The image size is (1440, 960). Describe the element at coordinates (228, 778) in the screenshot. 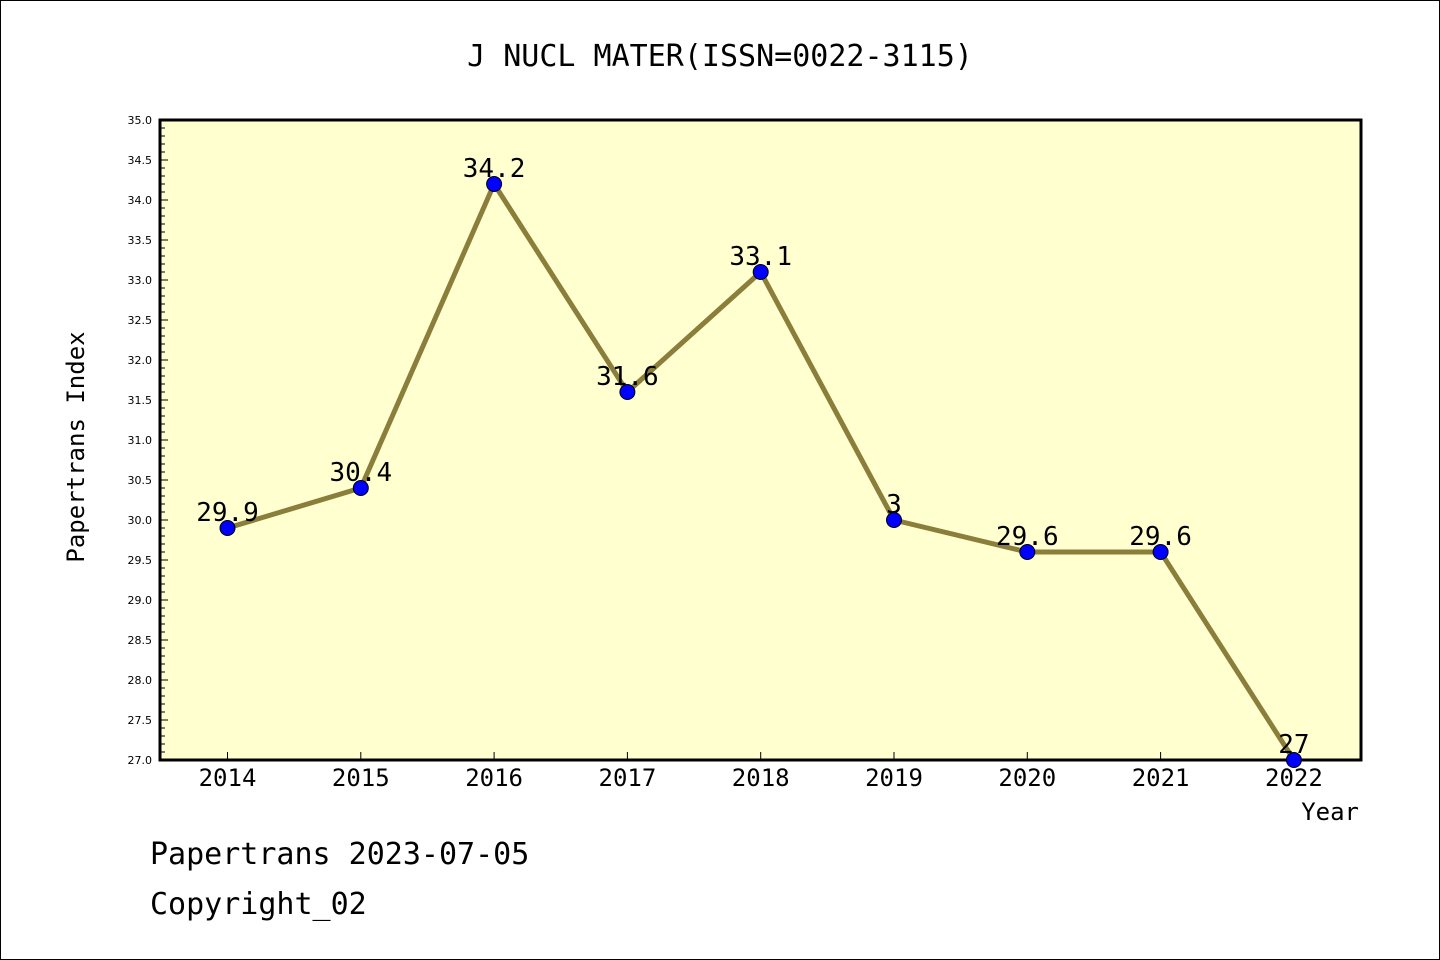

I see `x-tick-label: 2014` at that location.